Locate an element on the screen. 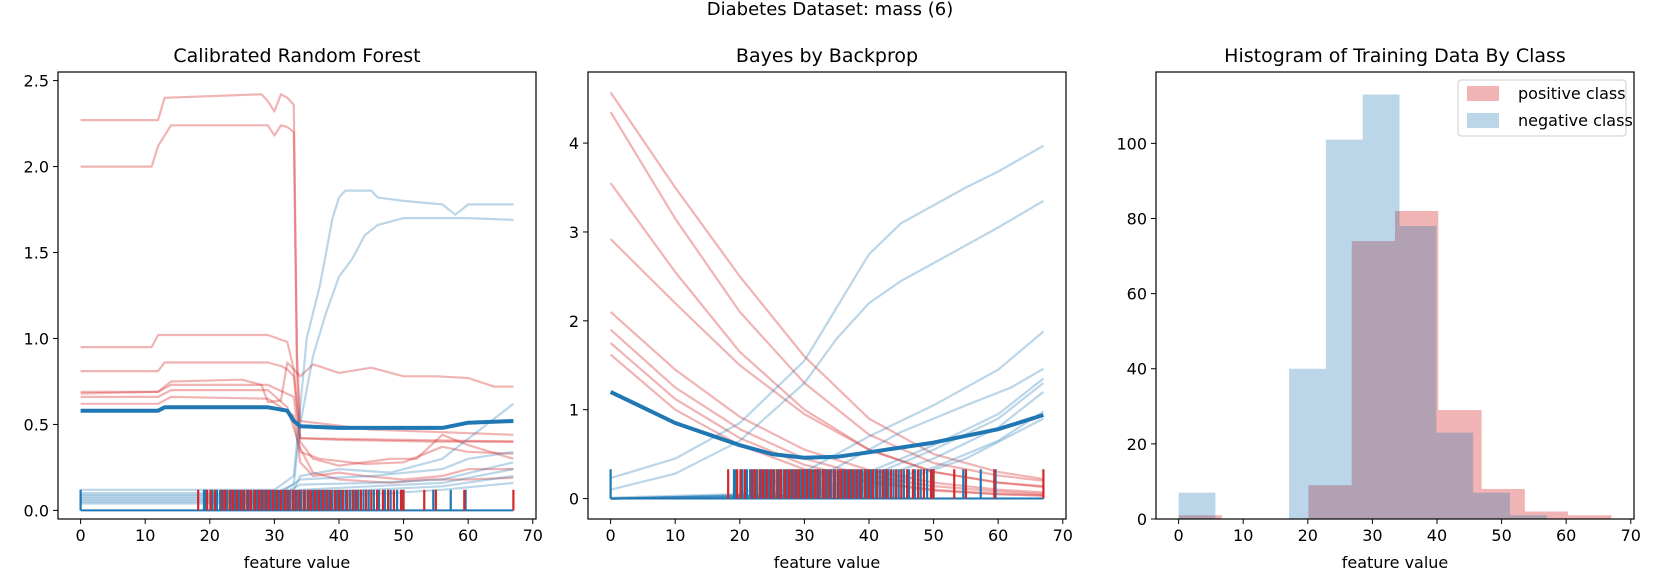  panel-title: Calibrated Random Forest is located at coordinates (296, 56).